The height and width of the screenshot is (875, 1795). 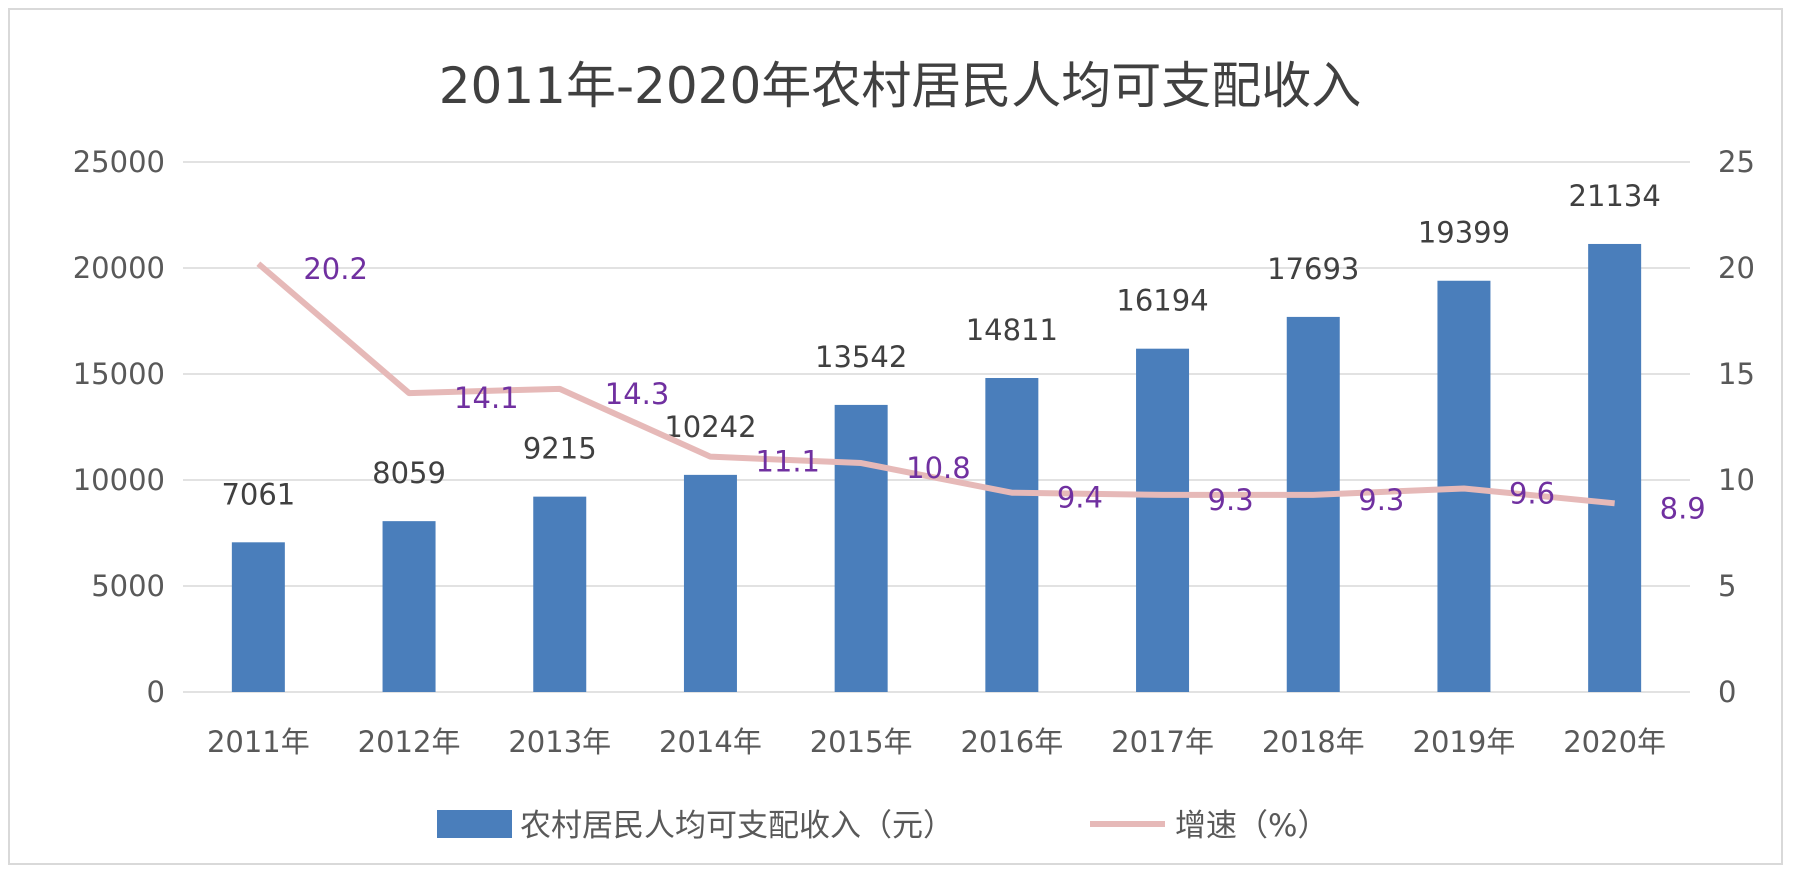 I want to click on right-tick-label: 5, so click(x=1727, y=586).